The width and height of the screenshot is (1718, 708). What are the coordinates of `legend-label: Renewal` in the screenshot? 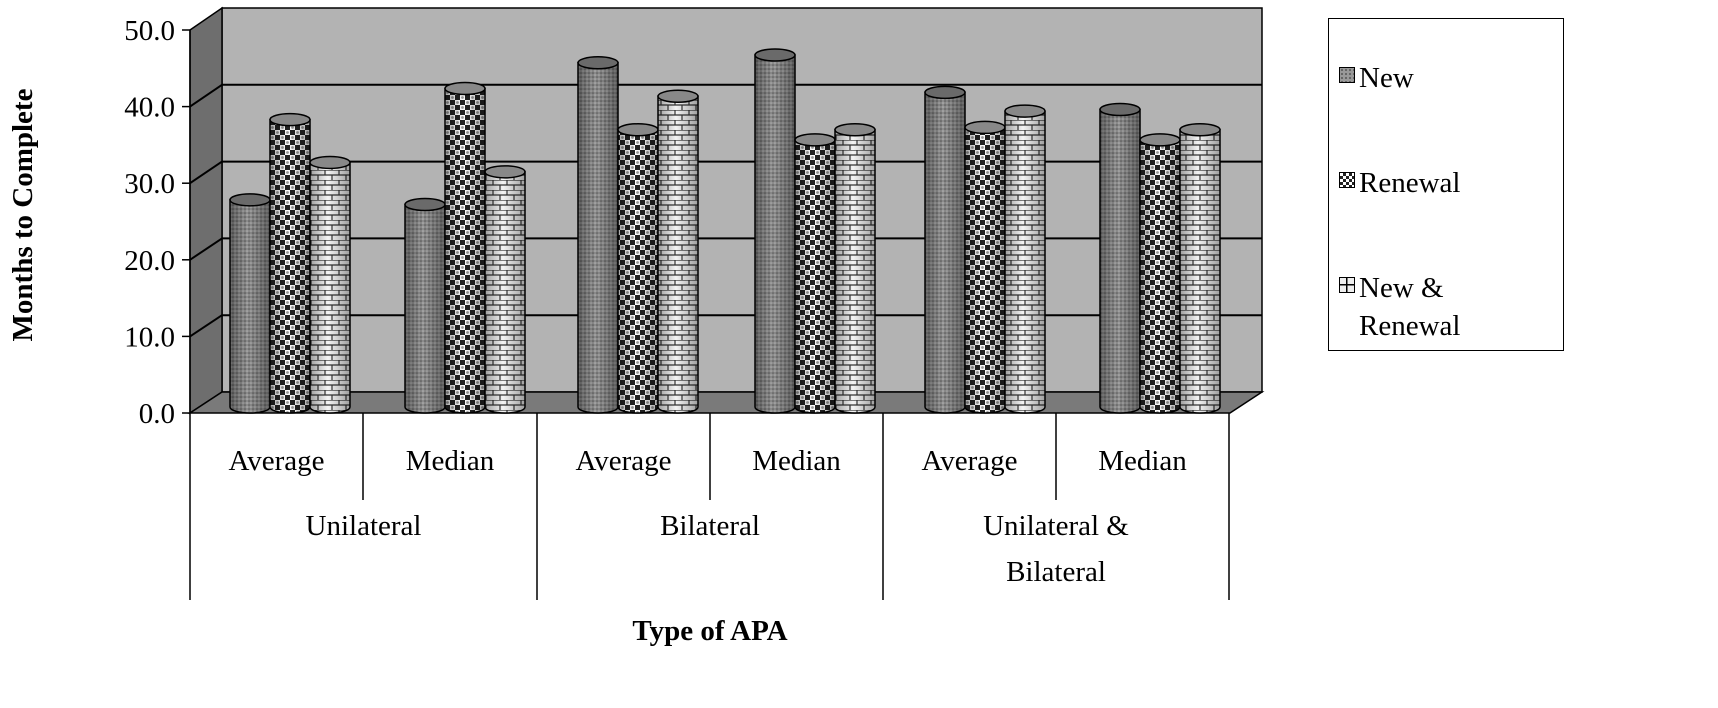 It's located at (1410, 183).